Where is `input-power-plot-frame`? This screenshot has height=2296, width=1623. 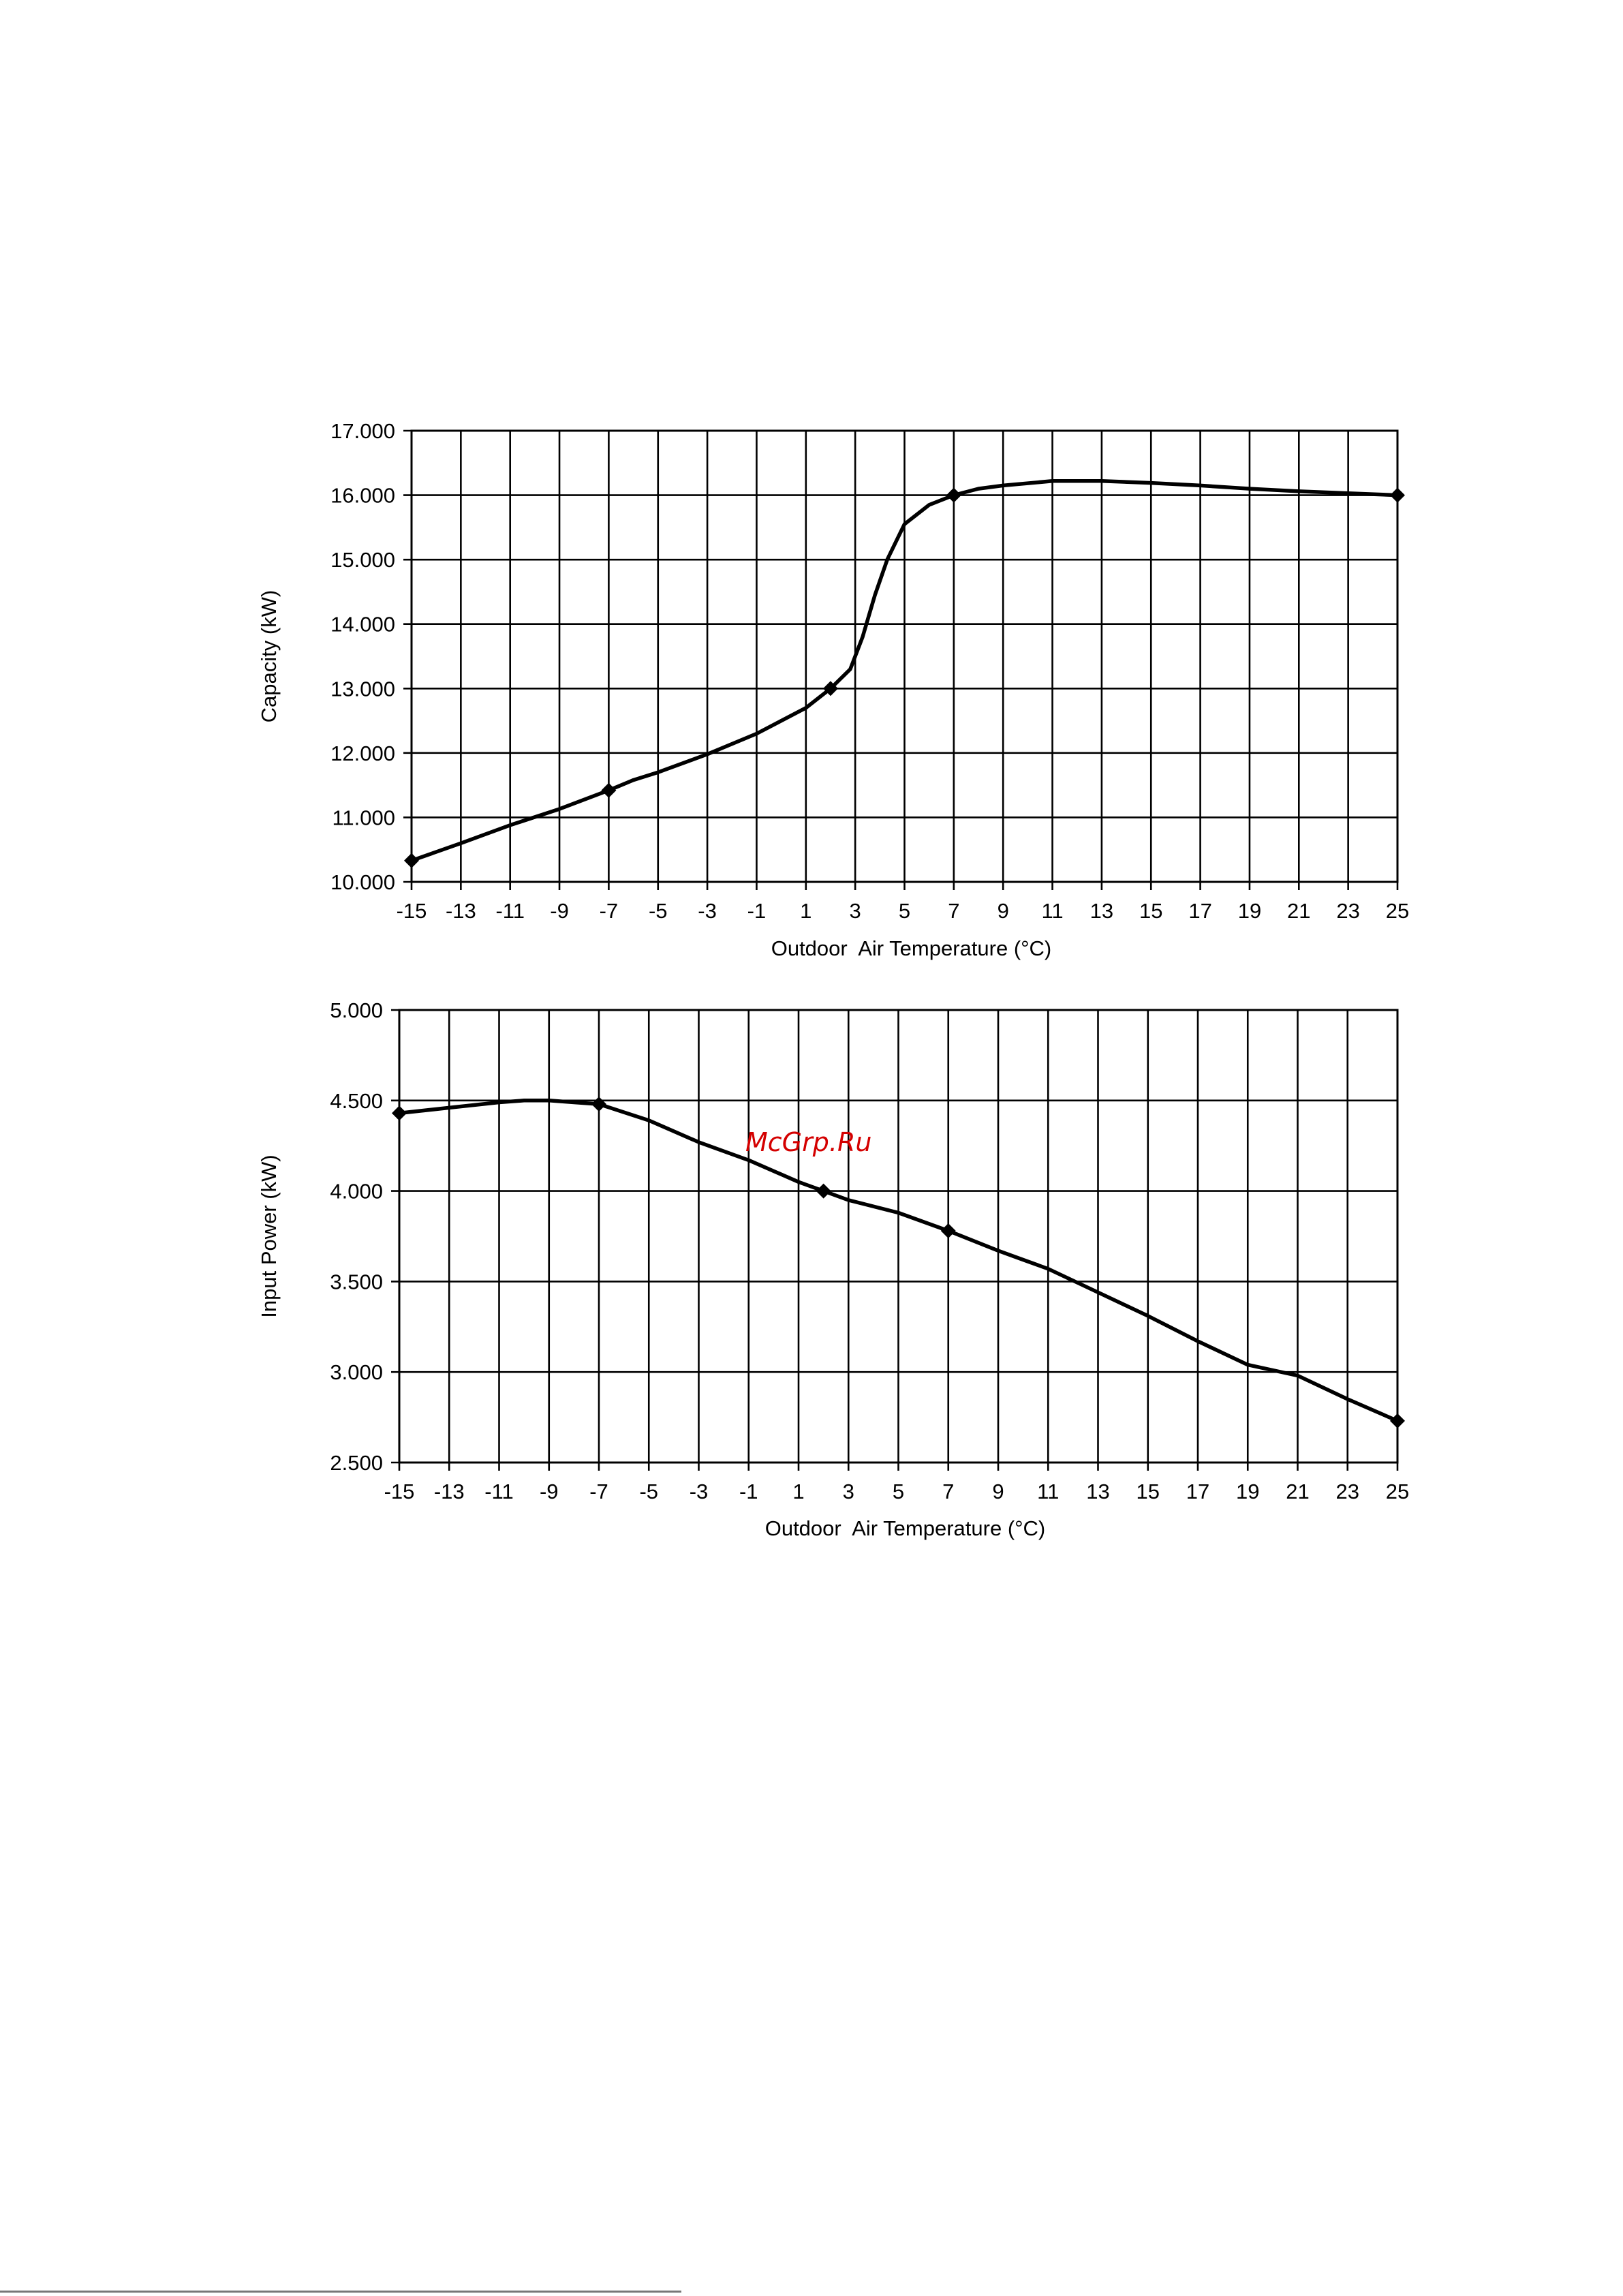 input-power-plot-frame is located at coordinates (898, 1237).